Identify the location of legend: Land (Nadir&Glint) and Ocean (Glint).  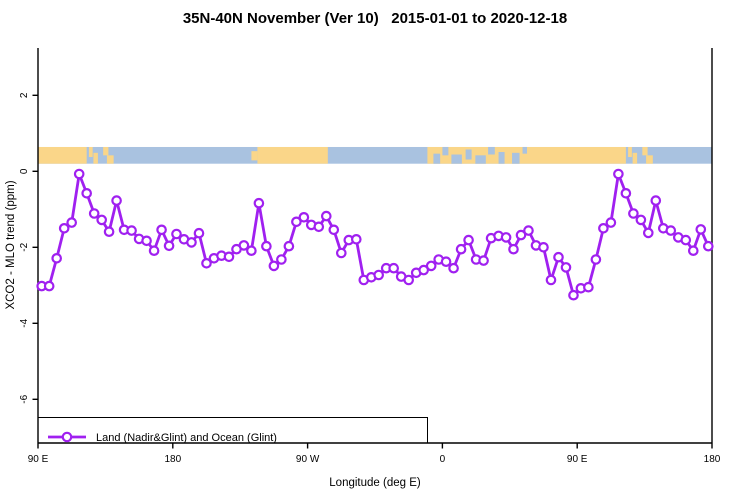
(232, 430).